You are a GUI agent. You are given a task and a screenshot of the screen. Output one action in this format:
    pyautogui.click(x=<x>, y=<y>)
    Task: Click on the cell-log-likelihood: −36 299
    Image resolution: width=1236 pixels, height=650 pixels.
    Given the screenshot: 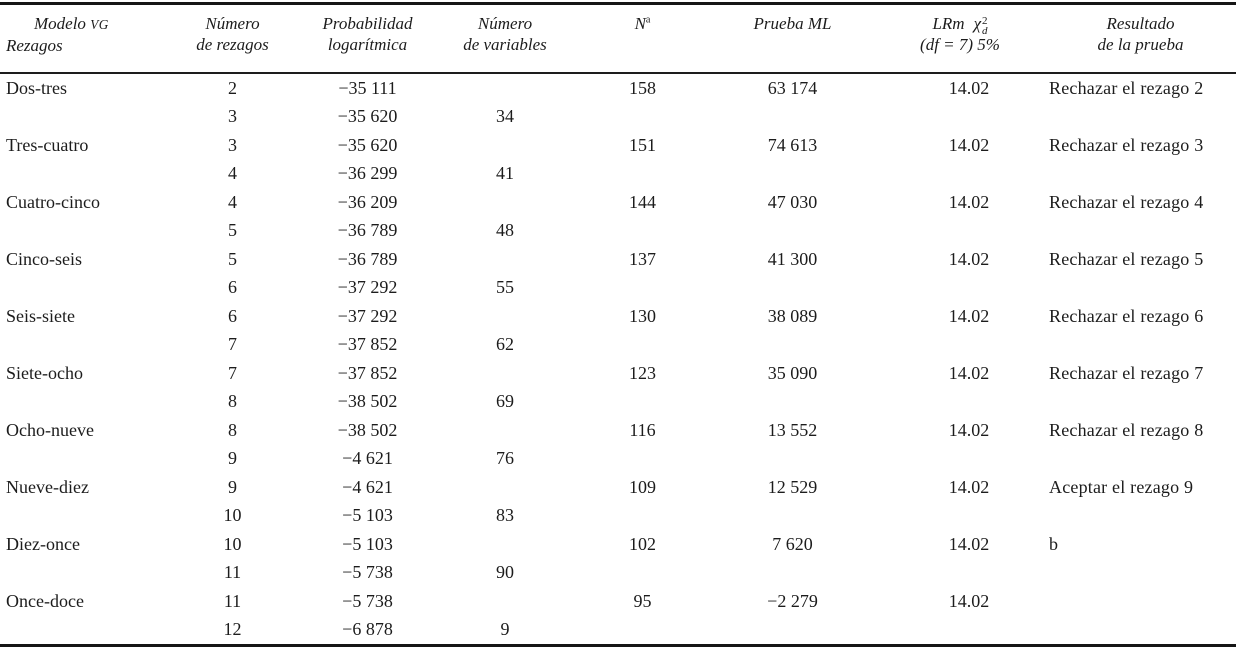 What is the action you would take?
    pyautogui.click(x=367, y=173)
    